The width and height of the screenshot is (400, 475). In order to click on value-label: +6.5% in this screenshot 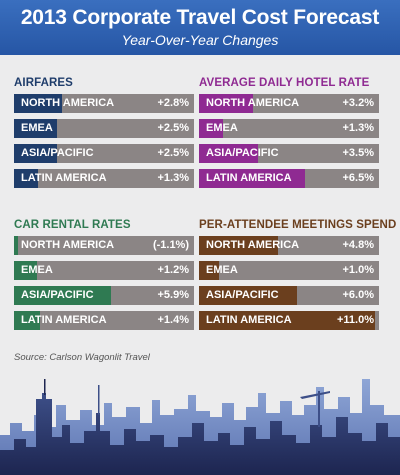, I will do `click(358, 178)`.